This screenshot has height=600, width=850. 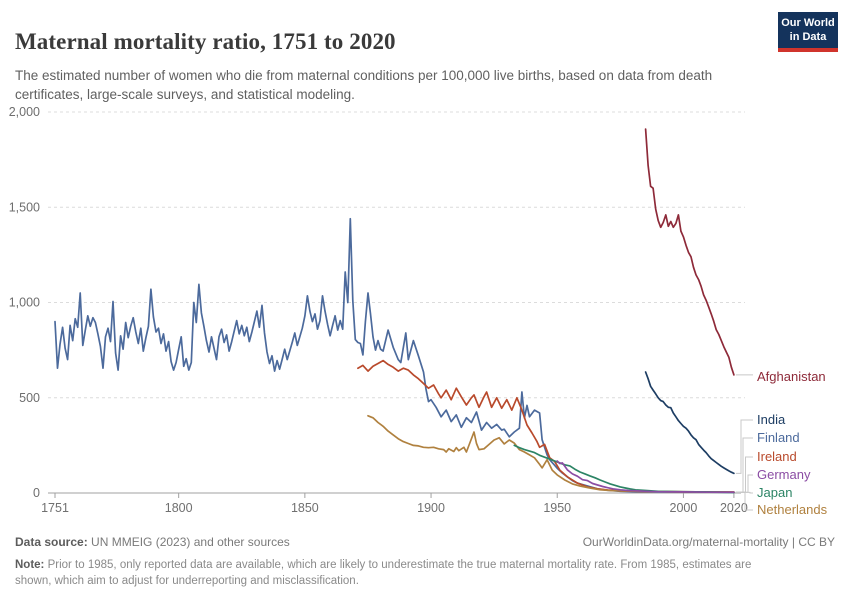 I want to click on entity-label-netherlands: Netherlands, so click(x=792, y=509).